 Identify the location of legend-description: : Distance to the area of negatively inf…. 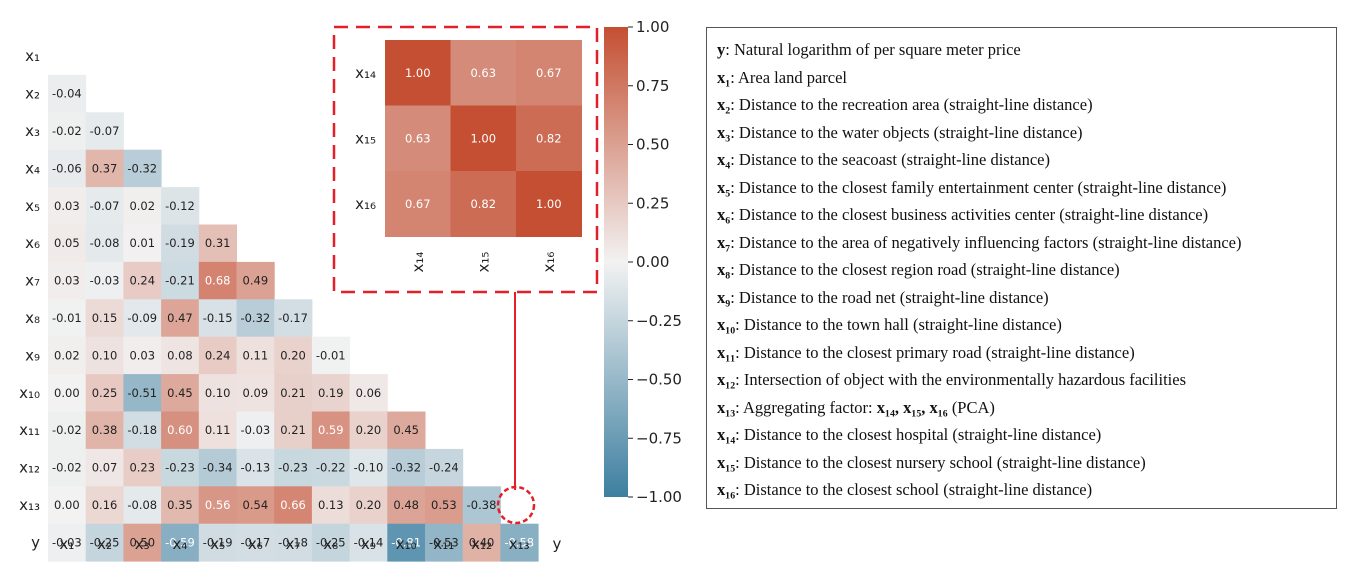
(986, 242).